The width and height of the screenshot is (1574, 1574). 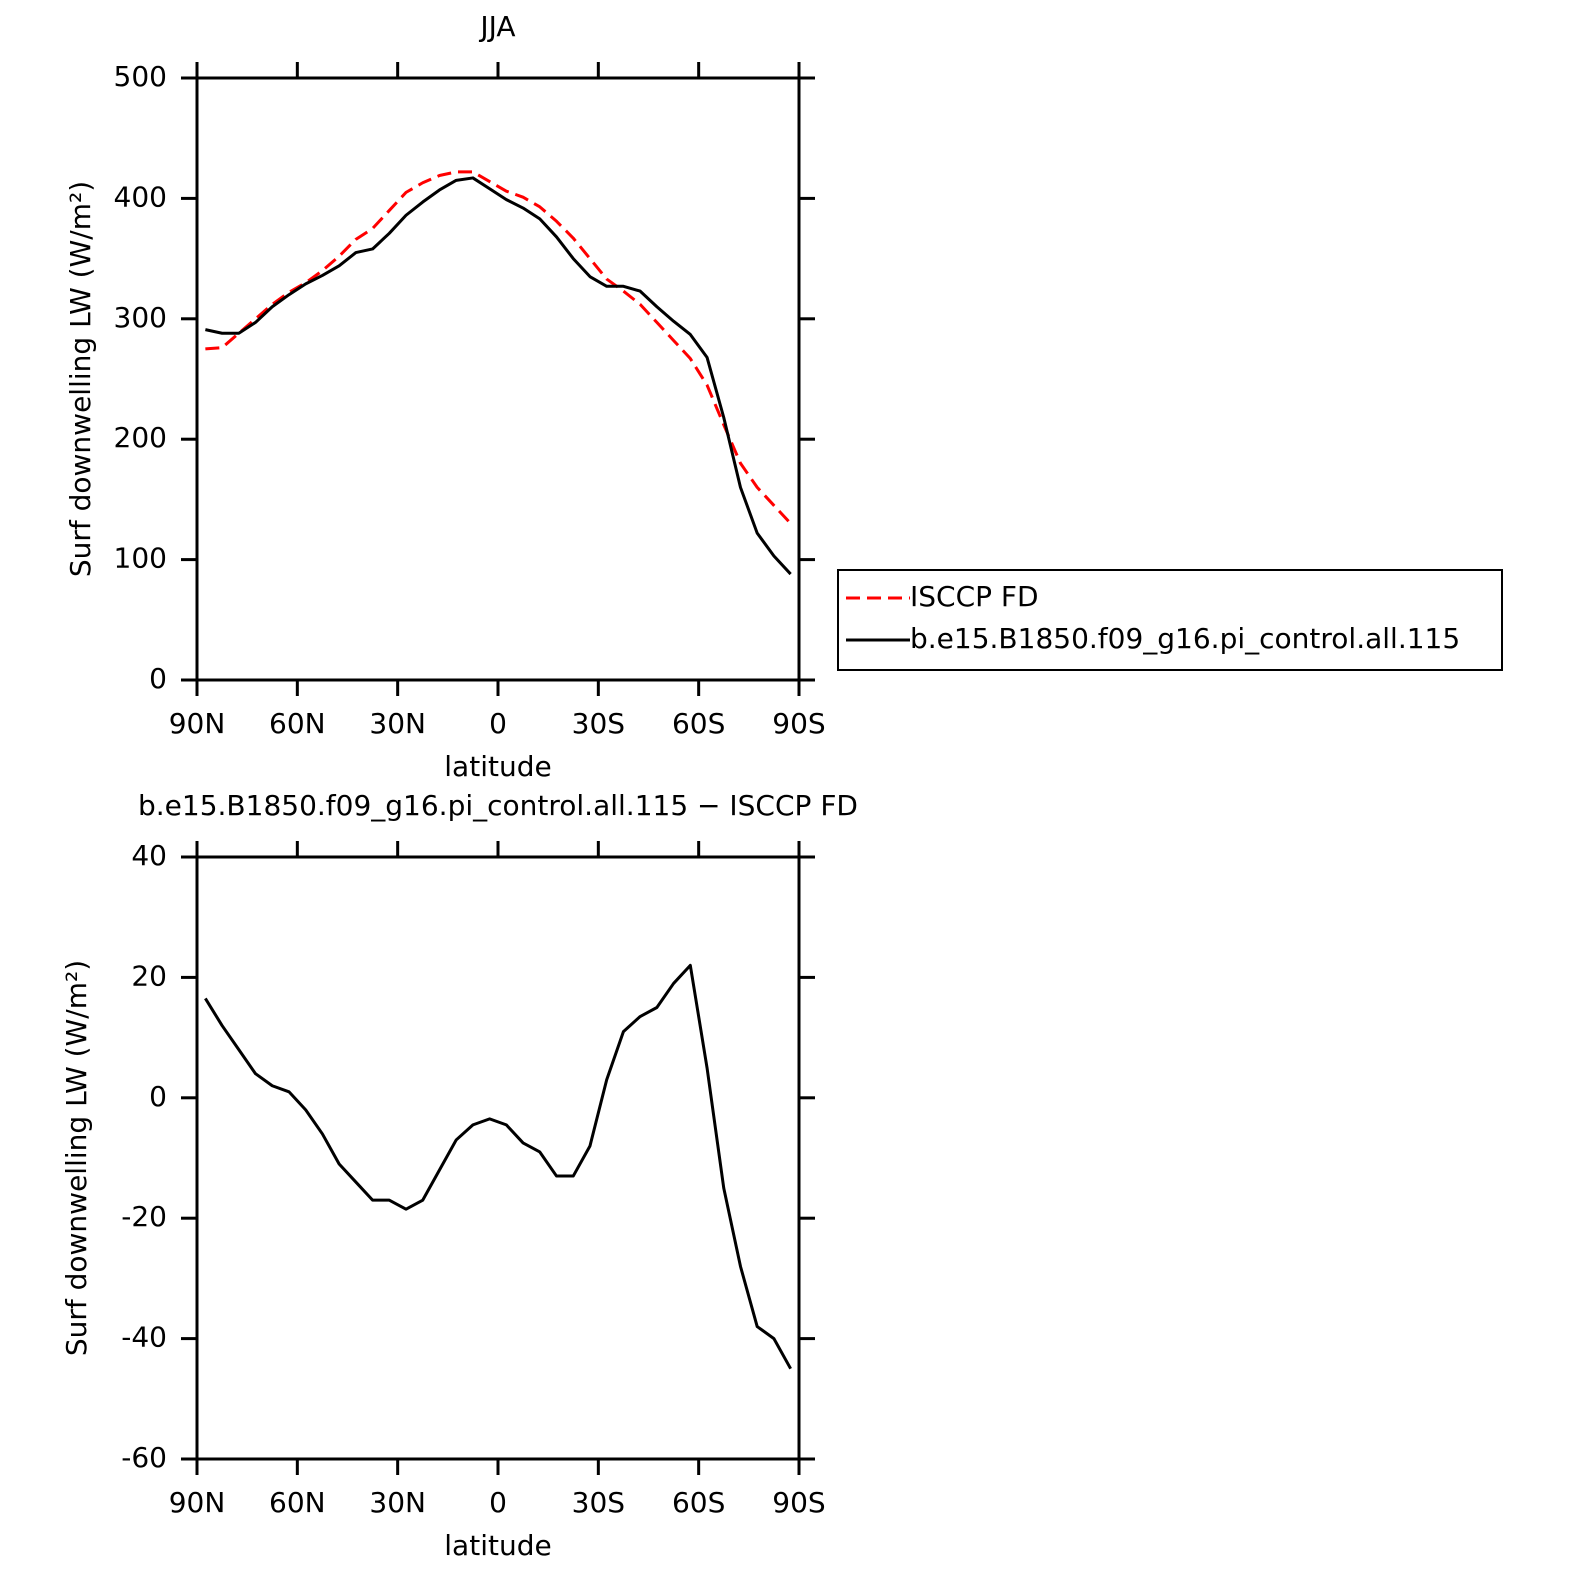 What do you see at coordinates (140, 196) in the screenshot?
I see `y-tick-label: 400` at bounding box center [140, 196].